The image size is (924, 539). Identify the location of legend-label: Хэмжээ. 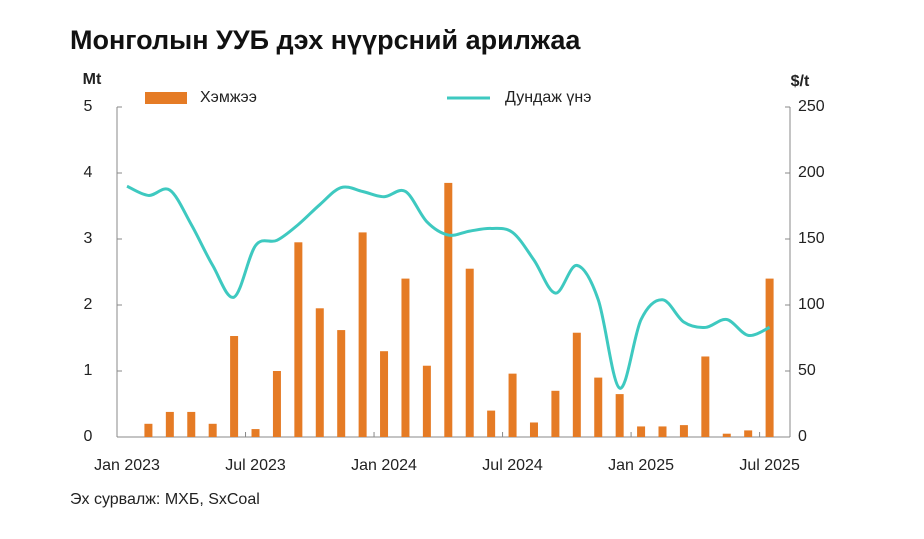
(228, 97).